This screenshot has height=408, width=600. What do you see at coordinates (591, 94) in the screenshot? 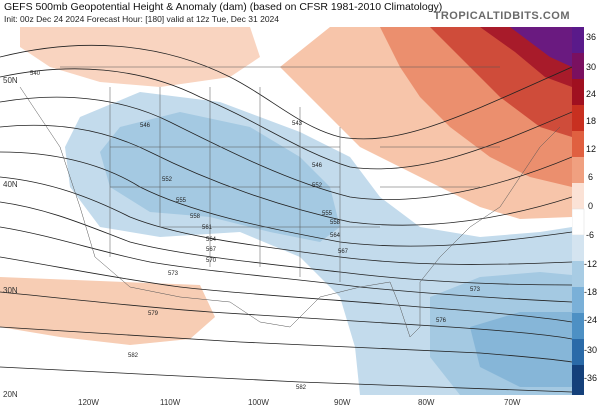
I see `colorbar-label: 24` at bounding box center [591, 94].